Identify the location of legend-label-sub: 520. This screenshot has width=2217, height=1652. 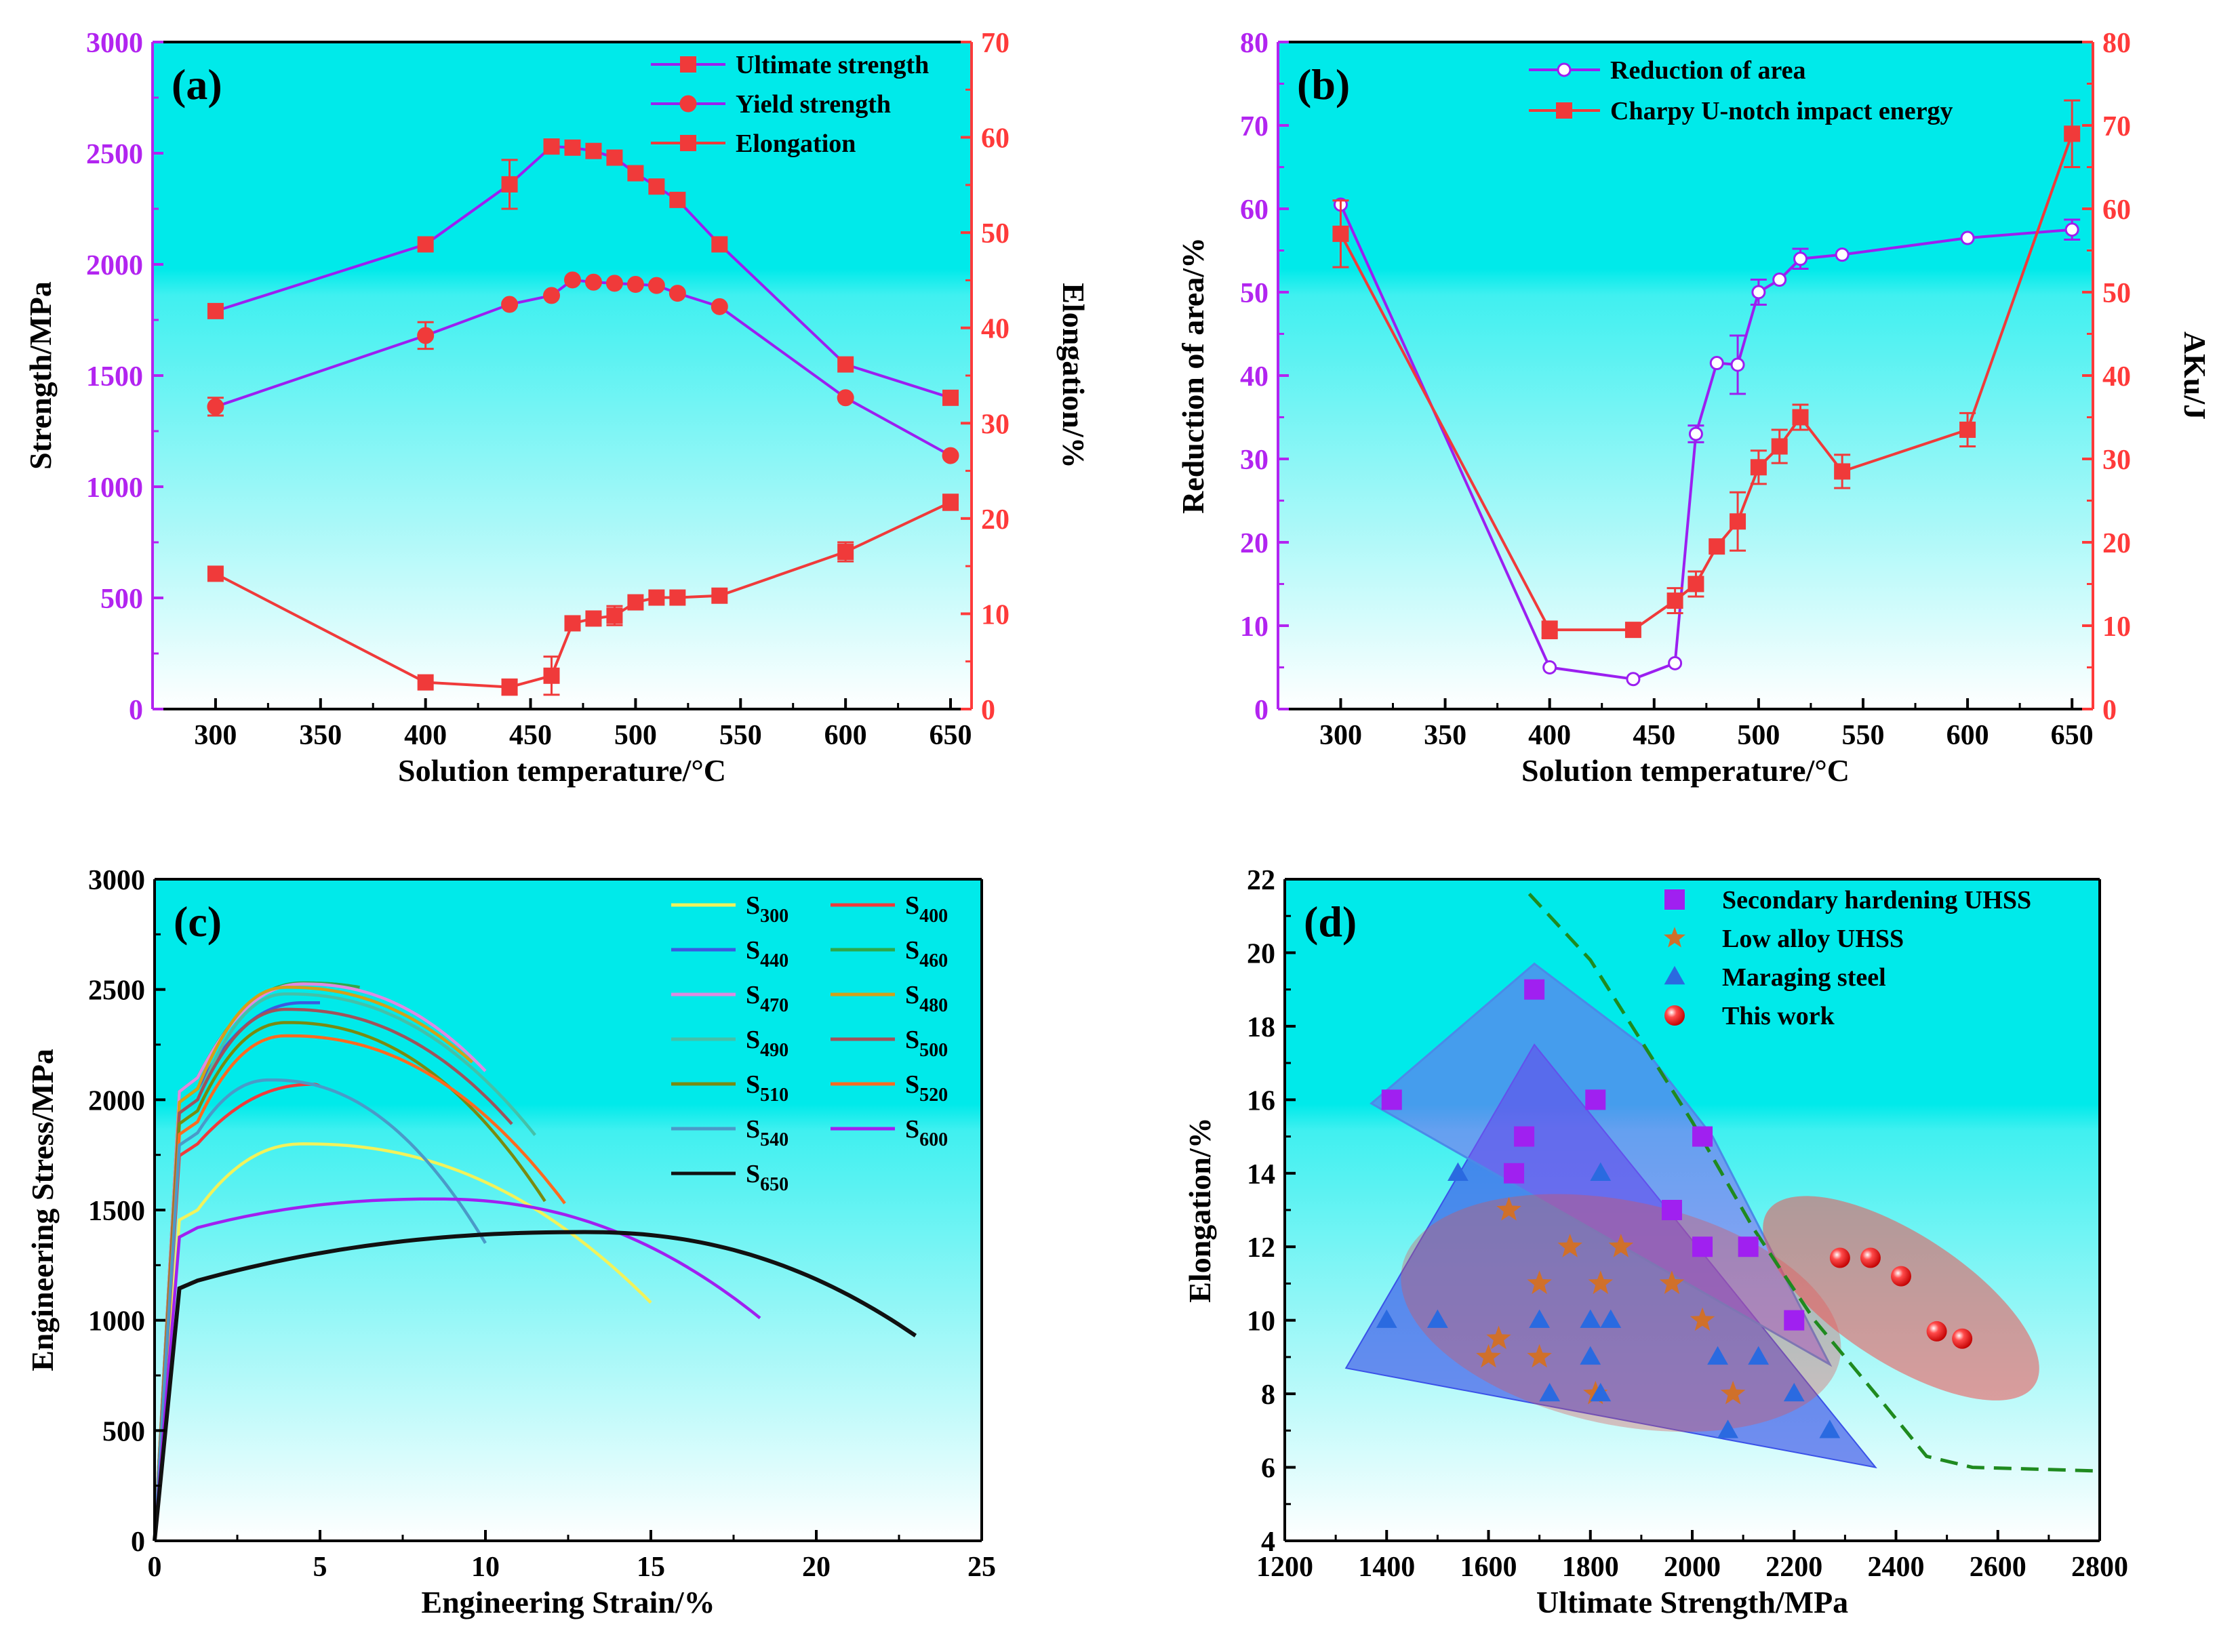
(933, 1095).